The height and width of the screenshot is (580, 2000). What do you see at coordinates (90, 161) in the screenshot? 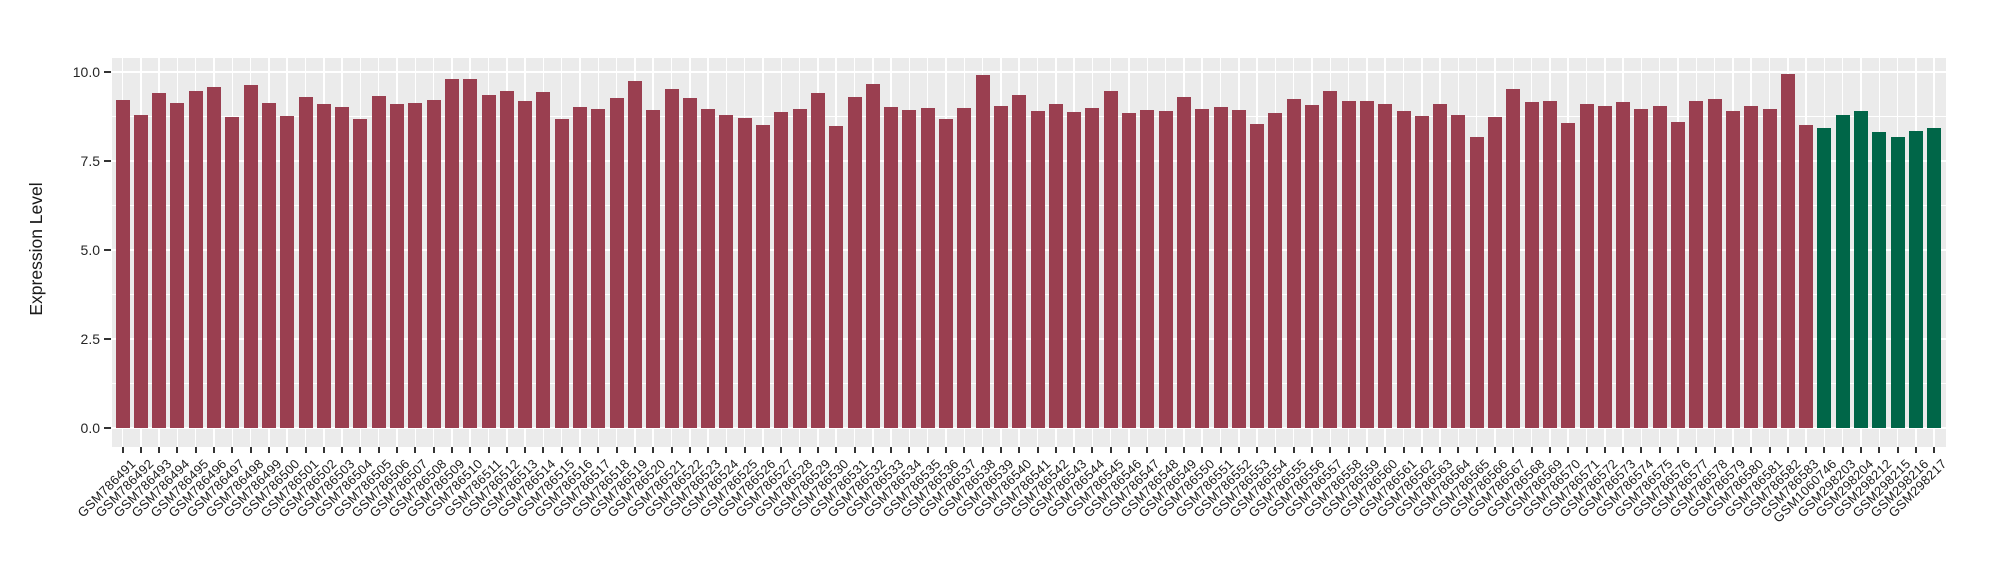
I see `y-tick-label: 7.5` at bounding box center [90, 161].